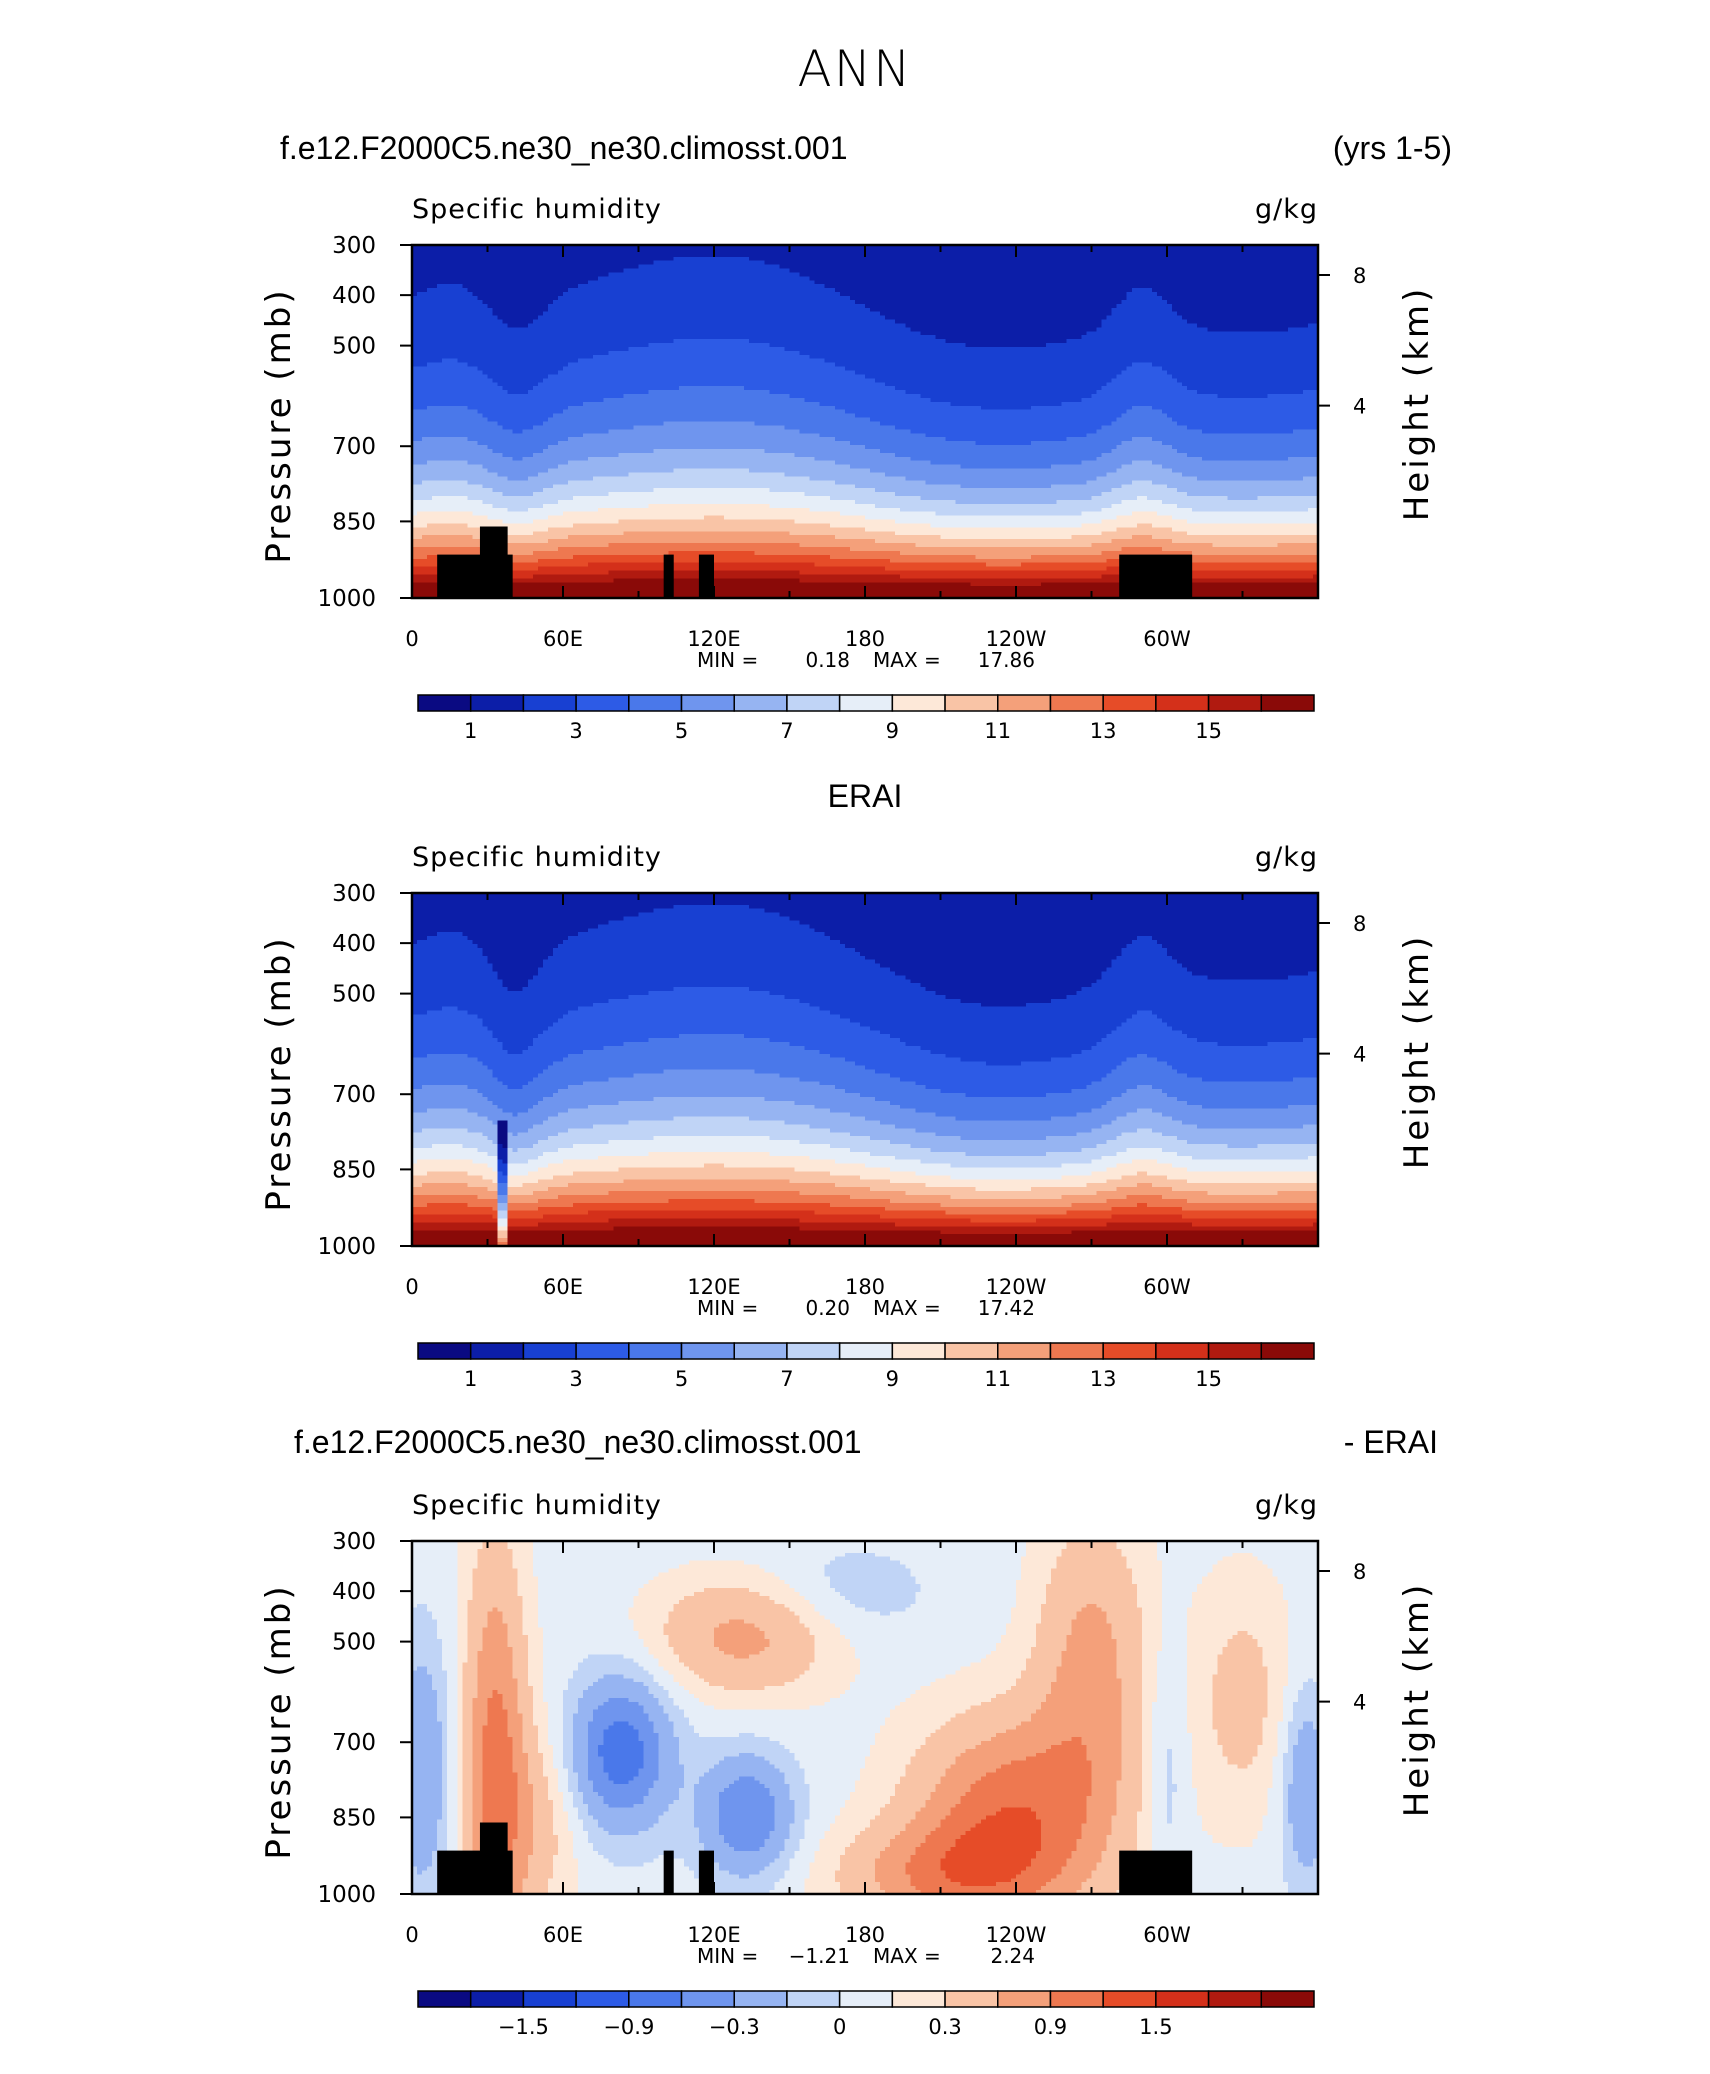 This screenshot has width=1710, height=2074. I want to click on plot-units: g/kg, so click(1286, 857).